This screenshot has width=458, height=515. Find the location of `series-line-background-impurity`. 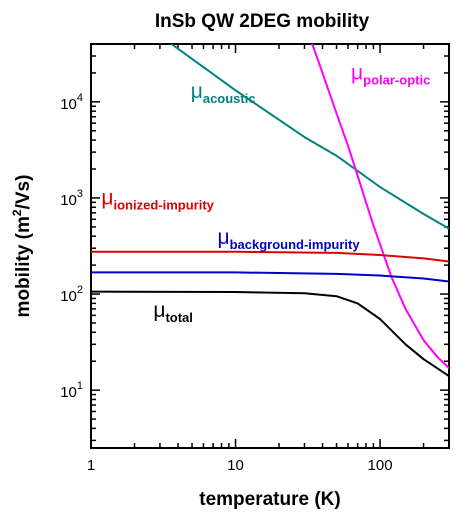

series-line-background-impurity is located at coordinates (270, 277).